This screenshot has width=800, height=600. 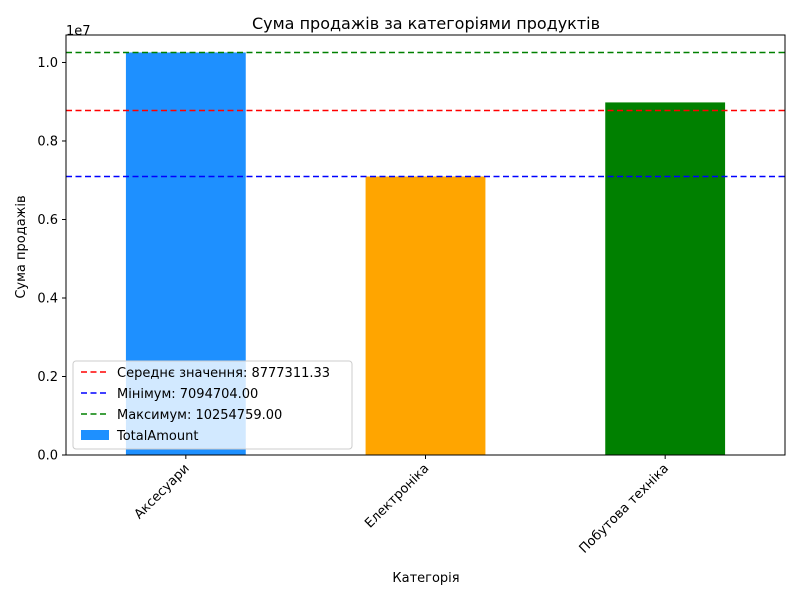 I want to click on legend-bar-swatch, so click(x=95, y=435).